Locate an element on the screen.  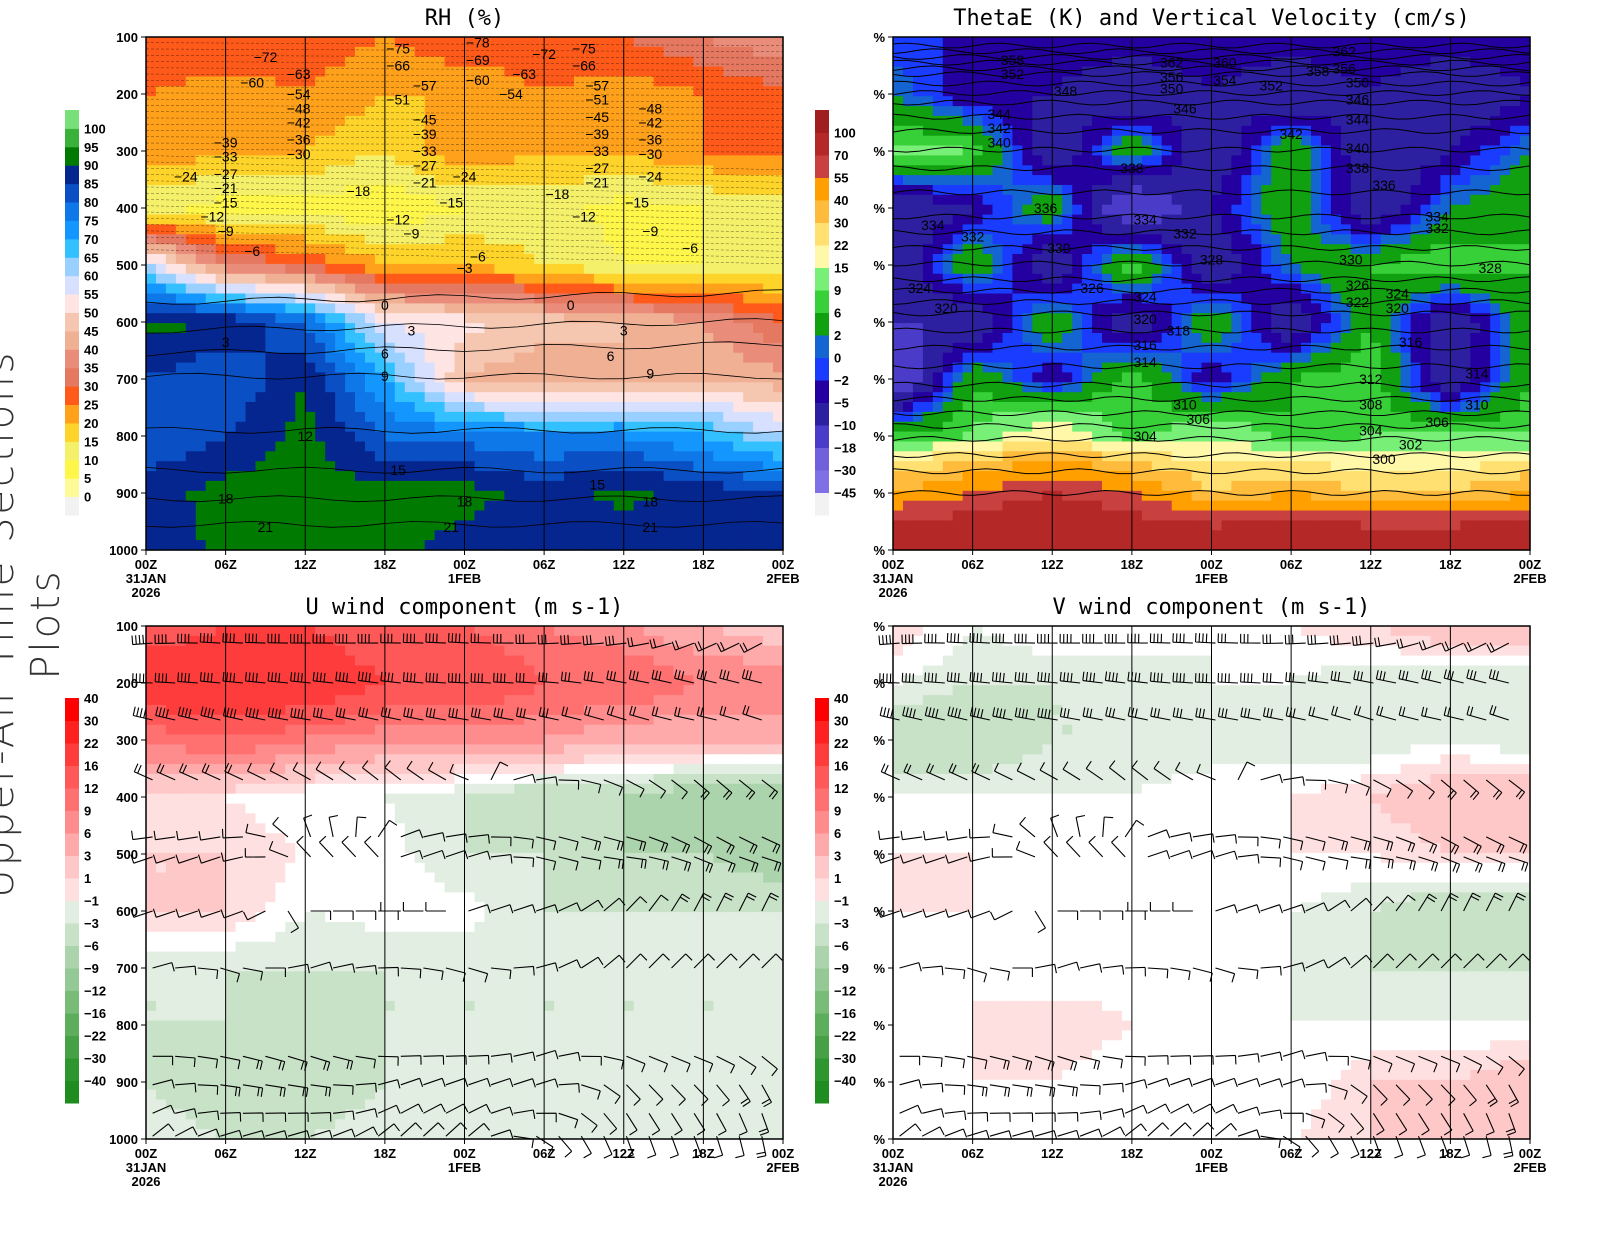
colorbar-swatch is located at coordinates (72, 138).